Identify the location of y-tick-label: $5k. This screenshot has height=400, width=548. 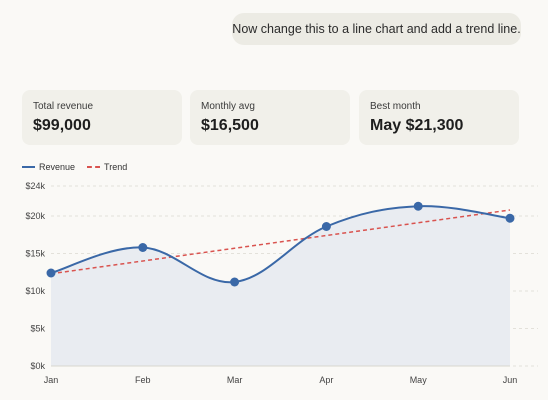
(37, 329).